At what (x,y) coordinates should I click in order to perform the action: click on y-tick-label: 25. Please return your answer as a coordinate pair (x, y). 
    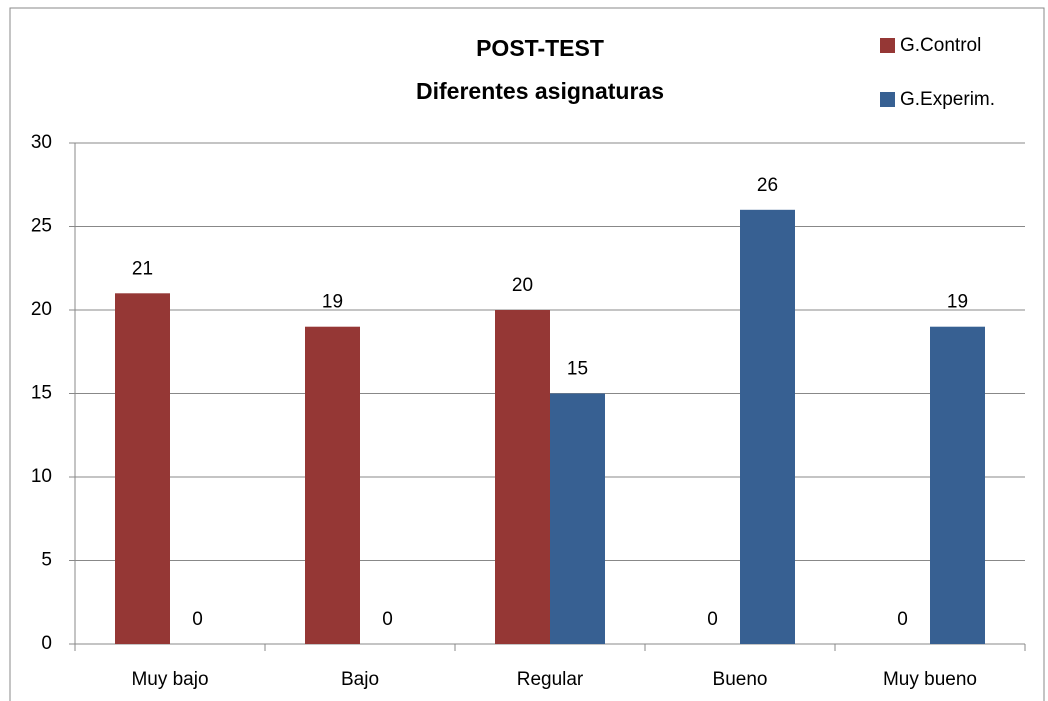
    Looking at the image, I should click on (41, 226).